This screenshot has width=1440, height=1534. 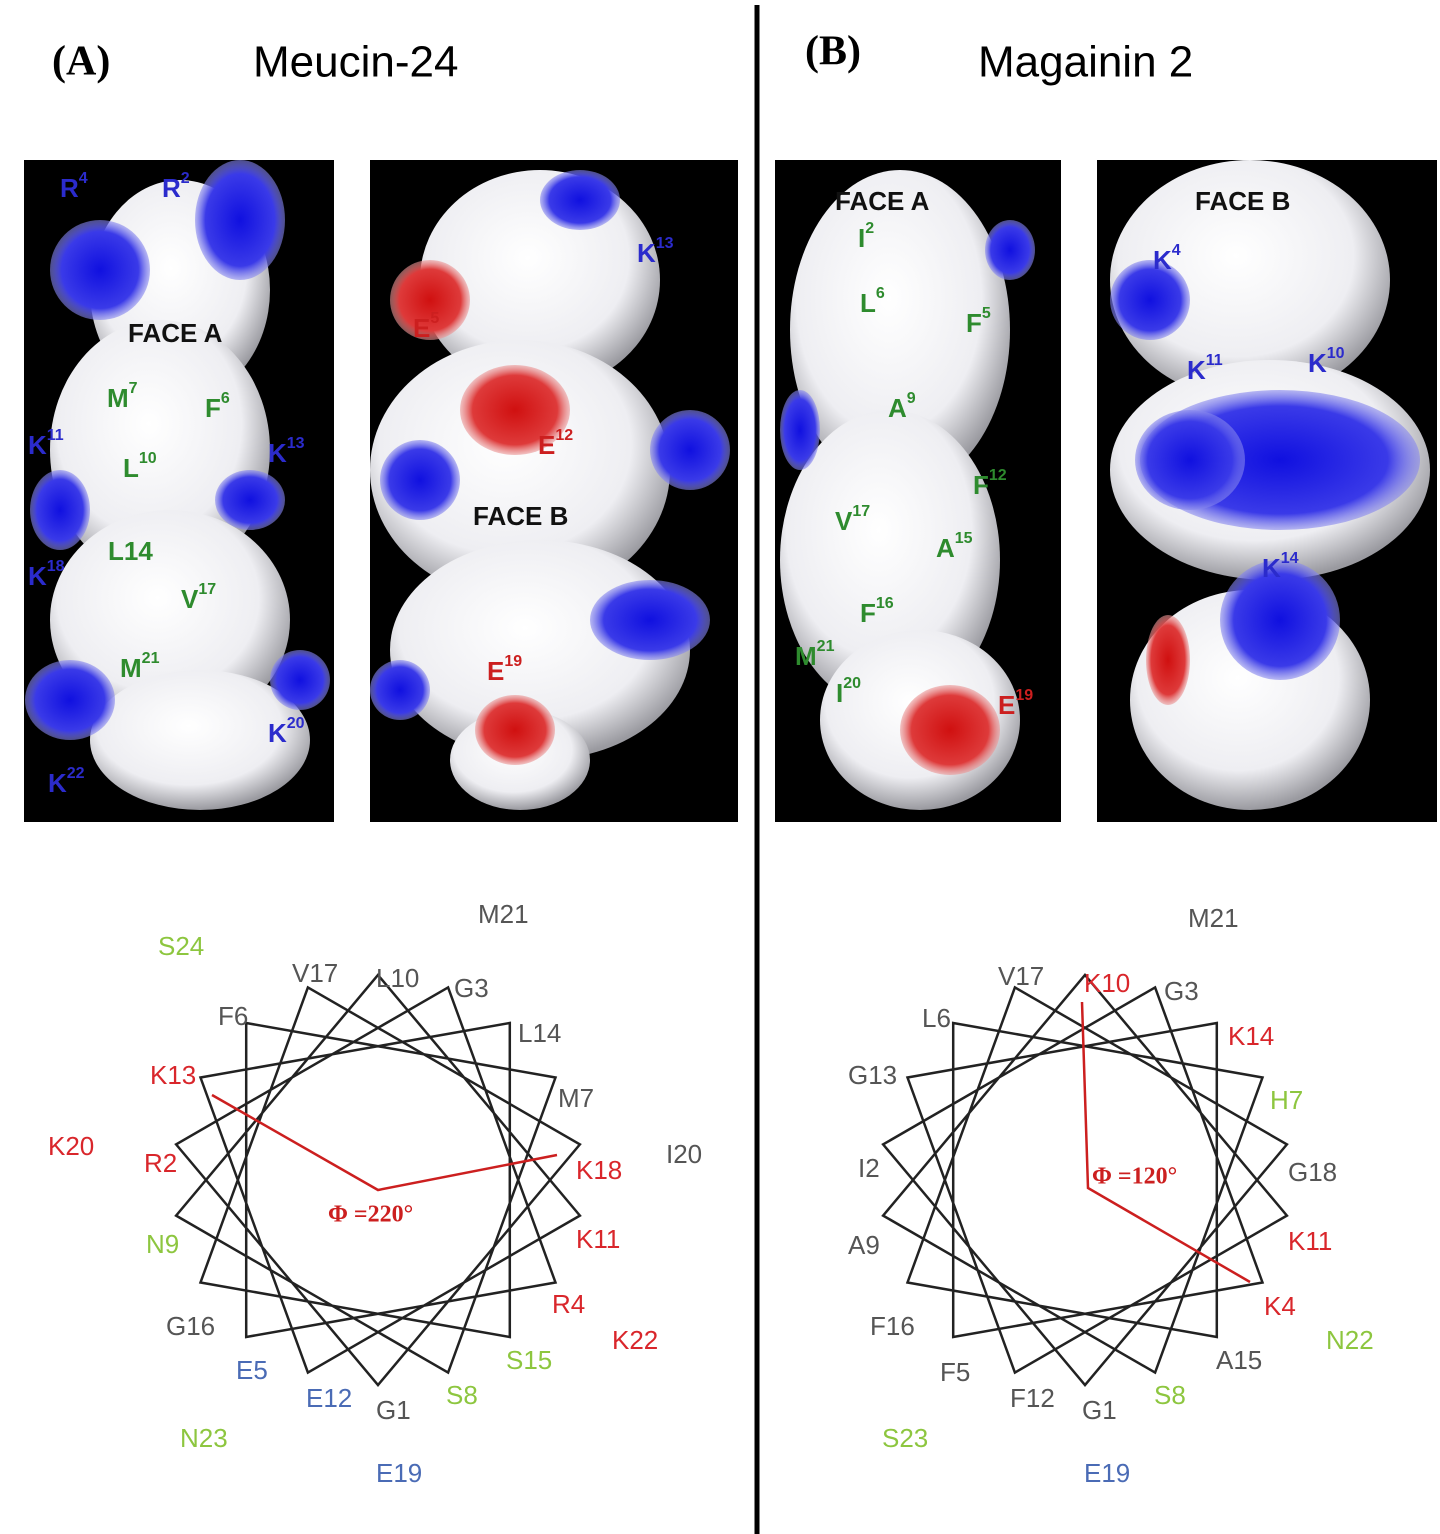 I want to click on residue-label: F12, so click(x=990, y=483).